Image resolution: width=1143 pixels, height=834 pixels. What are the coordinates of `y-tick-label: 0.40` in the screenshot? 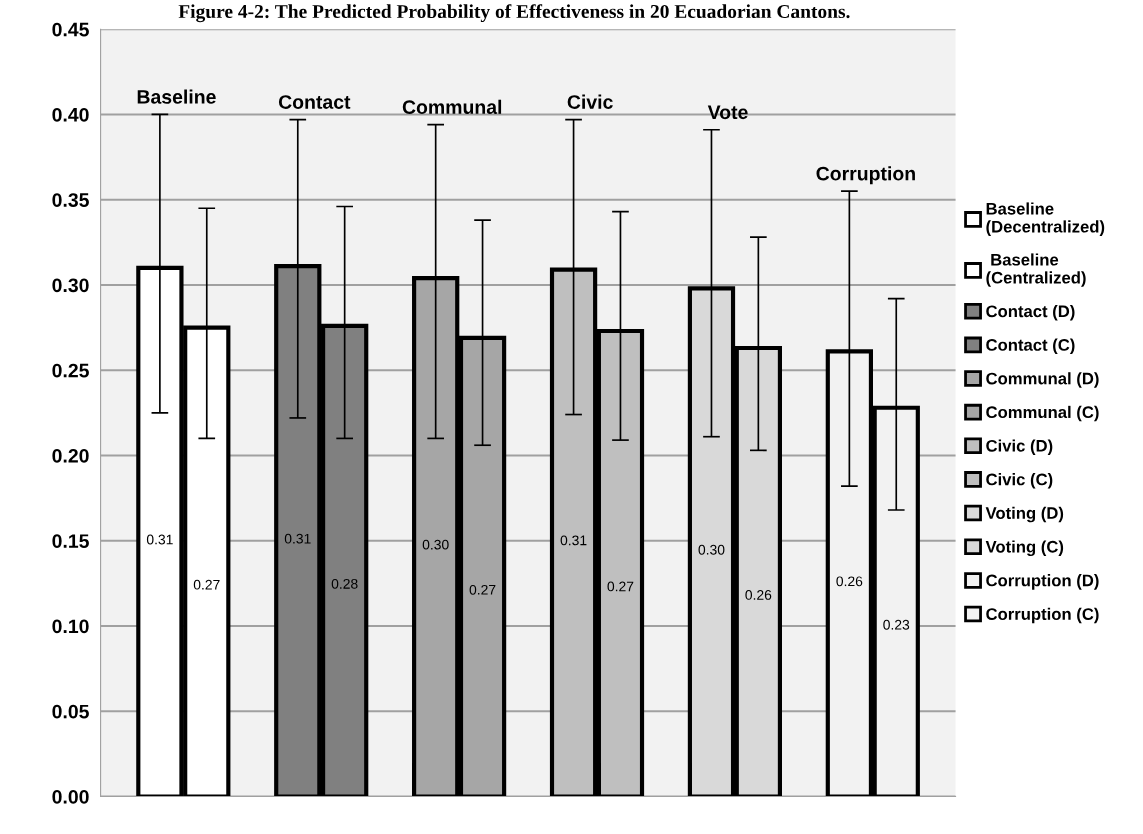 It's located at (70, 114).